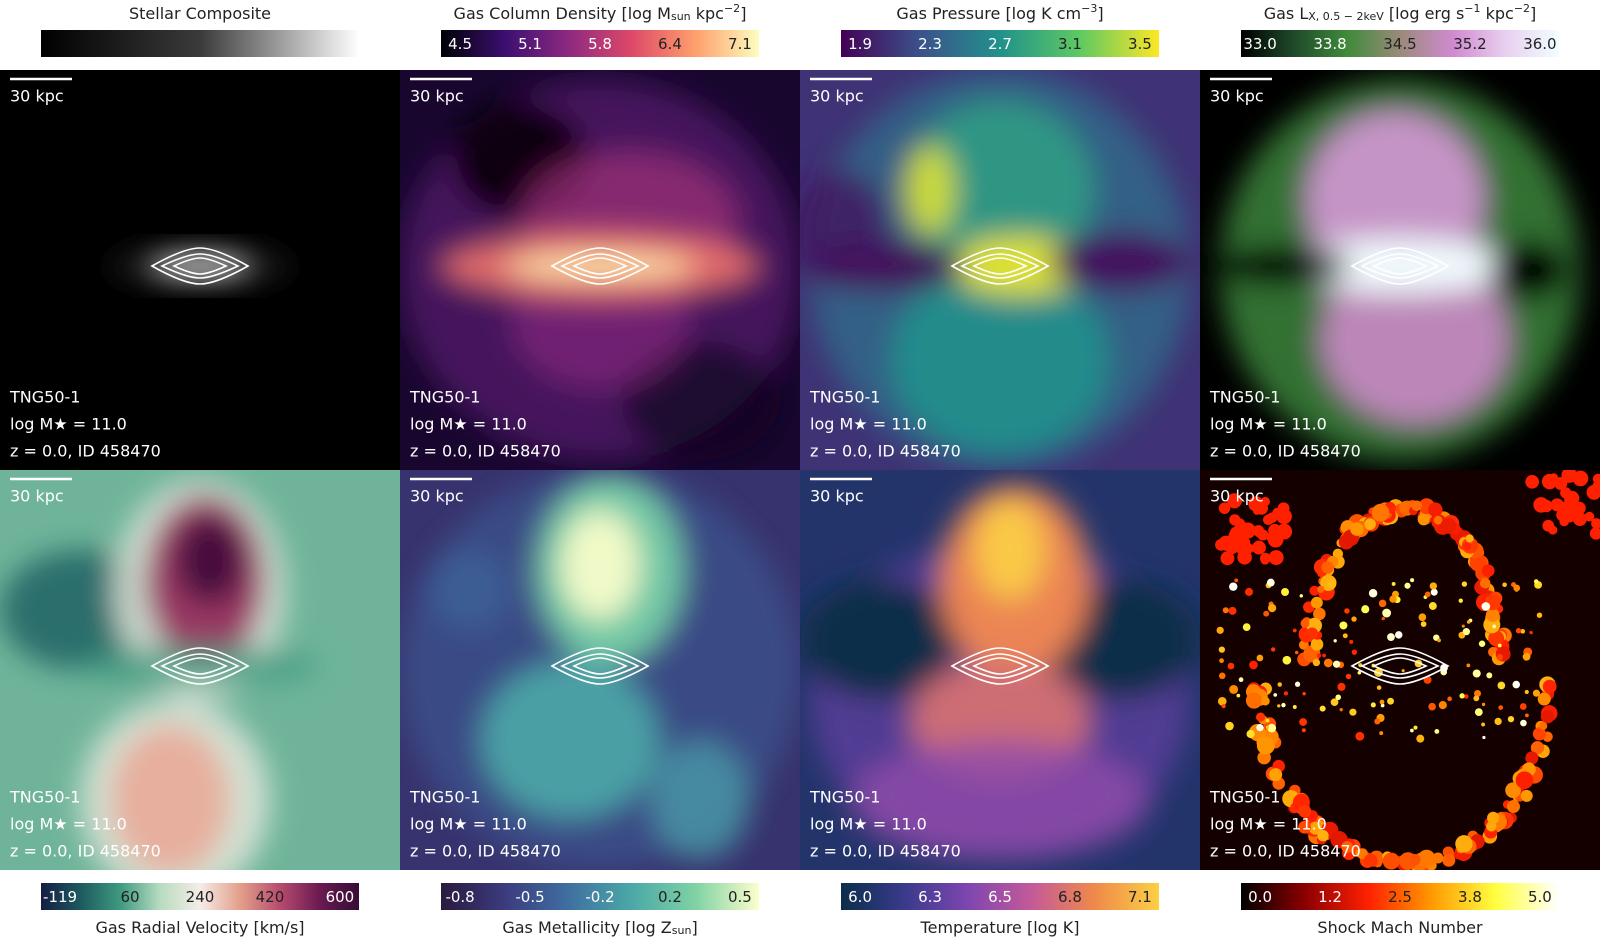 Image resolution: width=1600 pixels, height=942 pixels. What do you see at coordinates (129, 897) in the screenshot?
I see `colorbar-tick-label: 60` at bounding box center [129, 897].